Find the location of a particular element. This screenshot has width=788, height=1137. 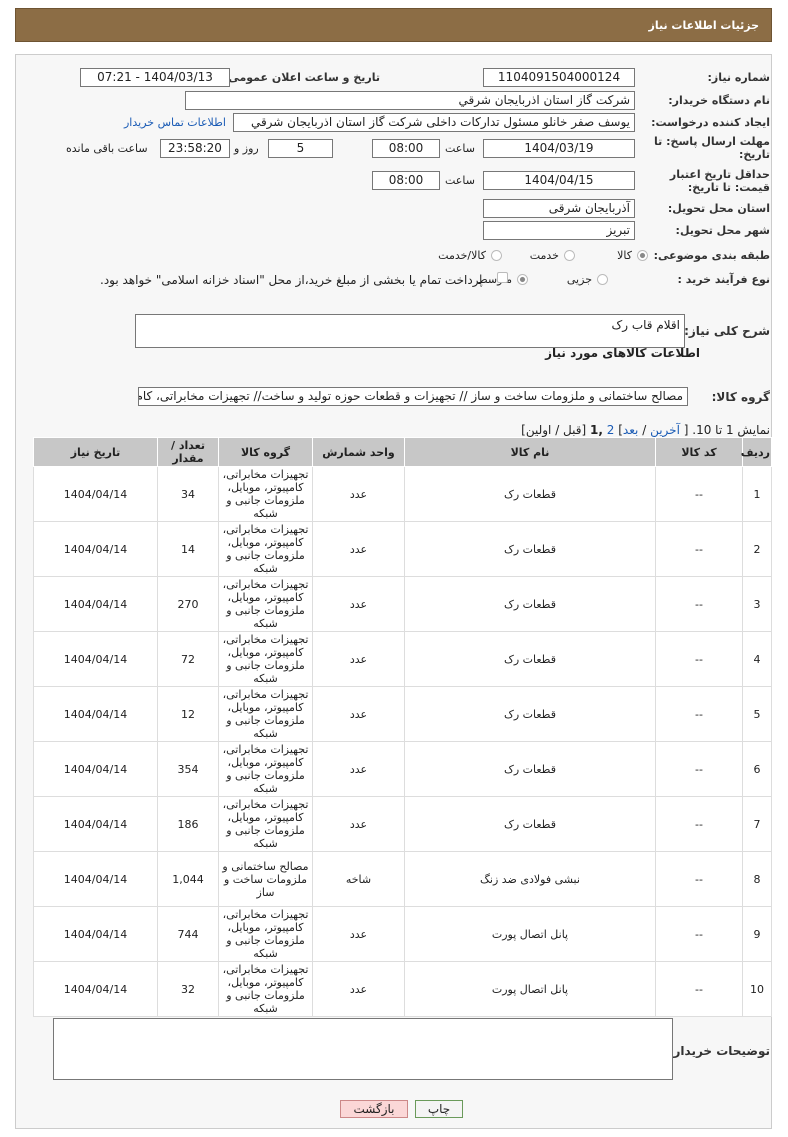

table-cell: 1,044 is located at coordinates (188, 879).